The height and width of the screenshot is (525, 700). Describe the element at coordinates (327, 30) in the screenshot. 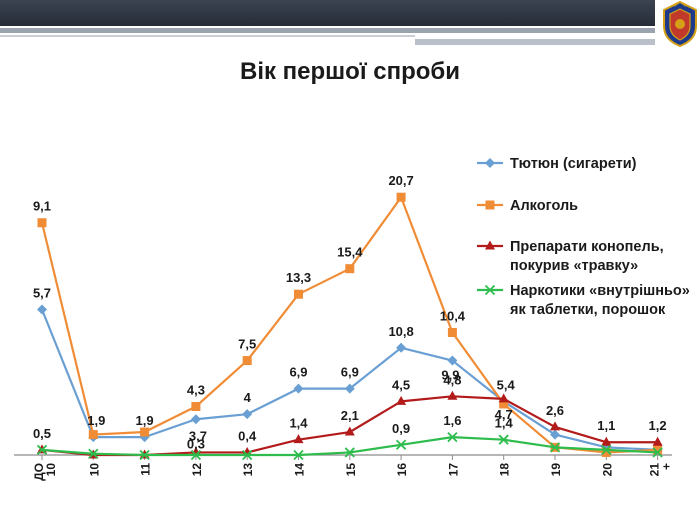

I see `header-stripe` at that location.